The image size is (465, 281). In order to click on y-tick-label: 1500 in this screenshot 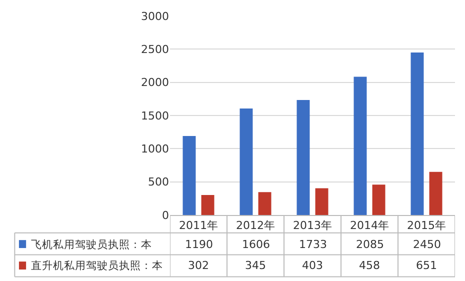, I will do `click(155, 115)`.